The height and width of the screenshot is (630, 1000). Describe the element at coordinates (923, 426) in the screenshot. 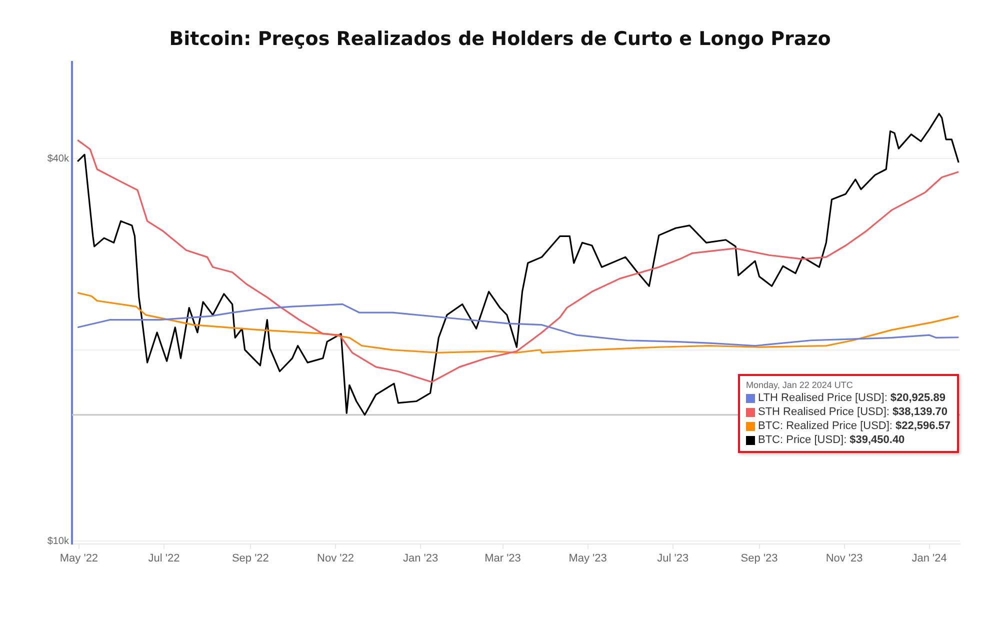

I see `annotation: $22,596.57` at that location.